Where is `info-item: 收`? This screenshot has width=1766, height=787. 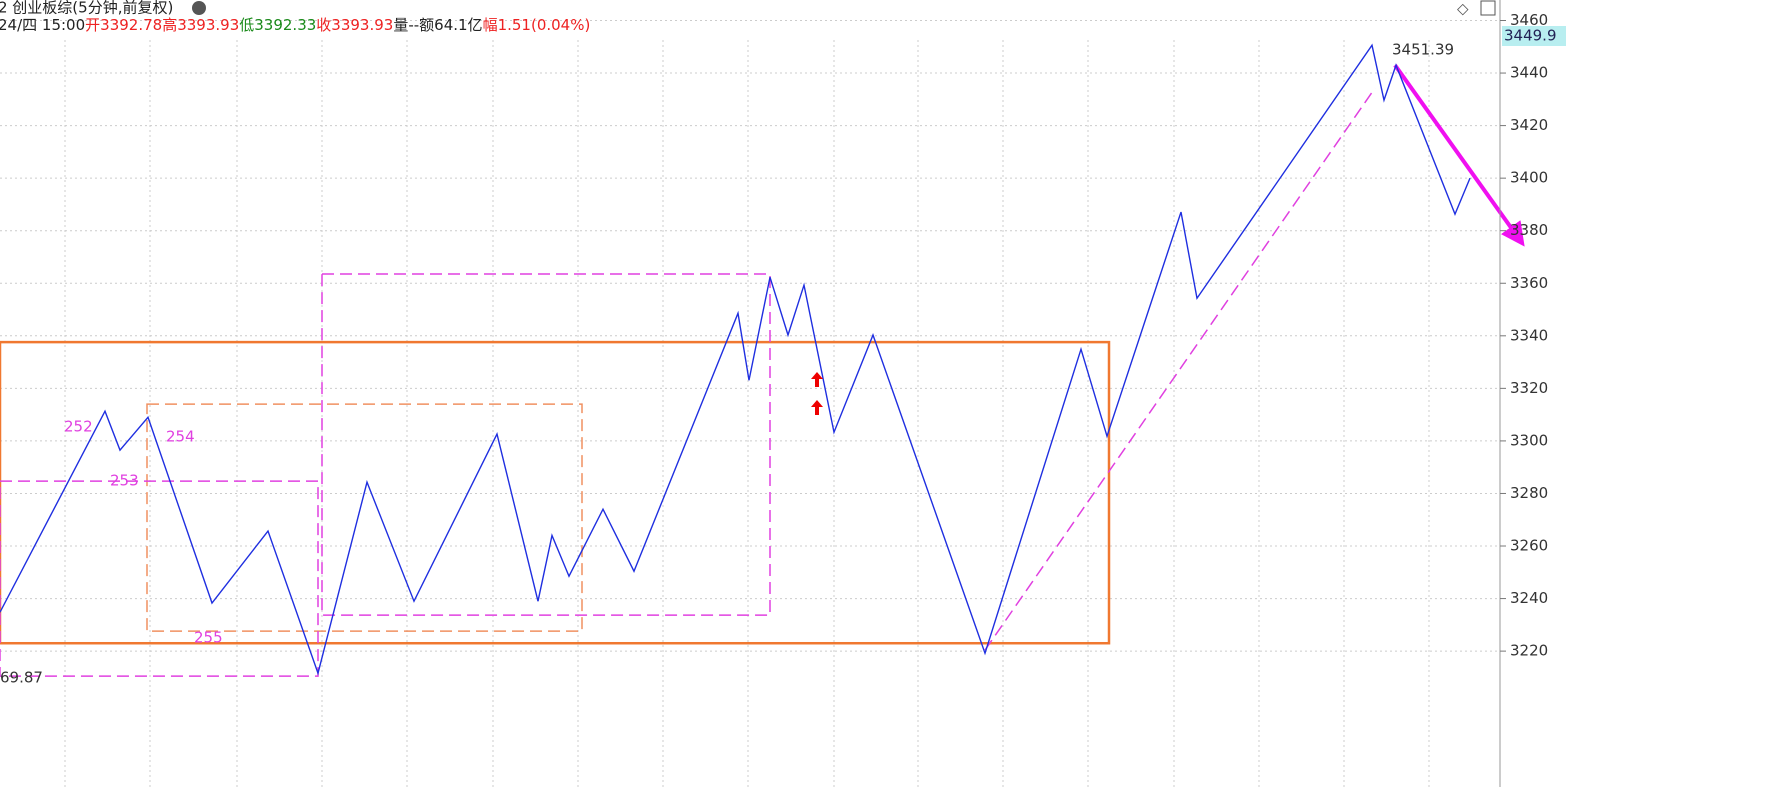 info-item: 收 is located at coordinates (323, 25).